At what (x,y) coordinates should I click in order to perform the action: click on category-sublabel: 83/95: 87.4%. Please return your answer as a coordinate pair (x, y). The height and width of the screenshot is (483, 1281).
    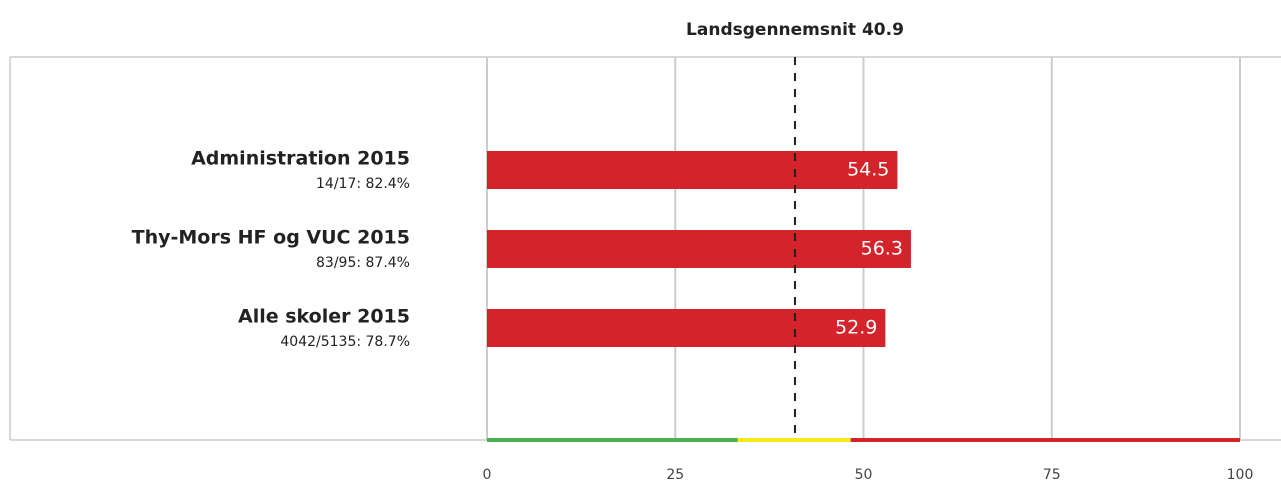
    Looking at the image, I should click on (363, 263).